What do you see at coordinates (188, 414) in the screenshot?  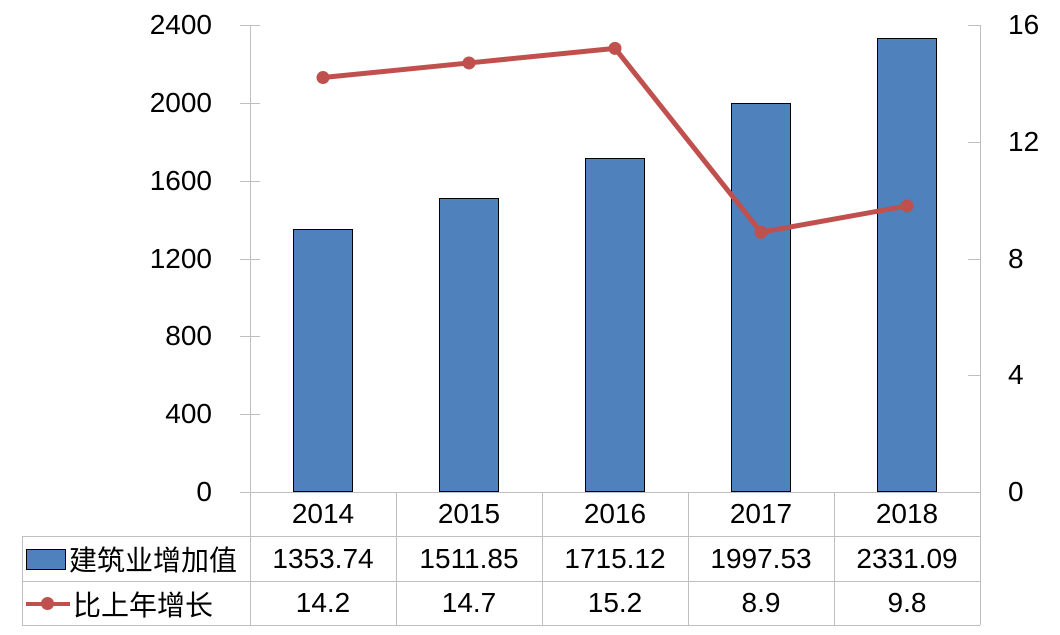 I see `left-axis-tick-label: 400` at bounding box center [188, 414].